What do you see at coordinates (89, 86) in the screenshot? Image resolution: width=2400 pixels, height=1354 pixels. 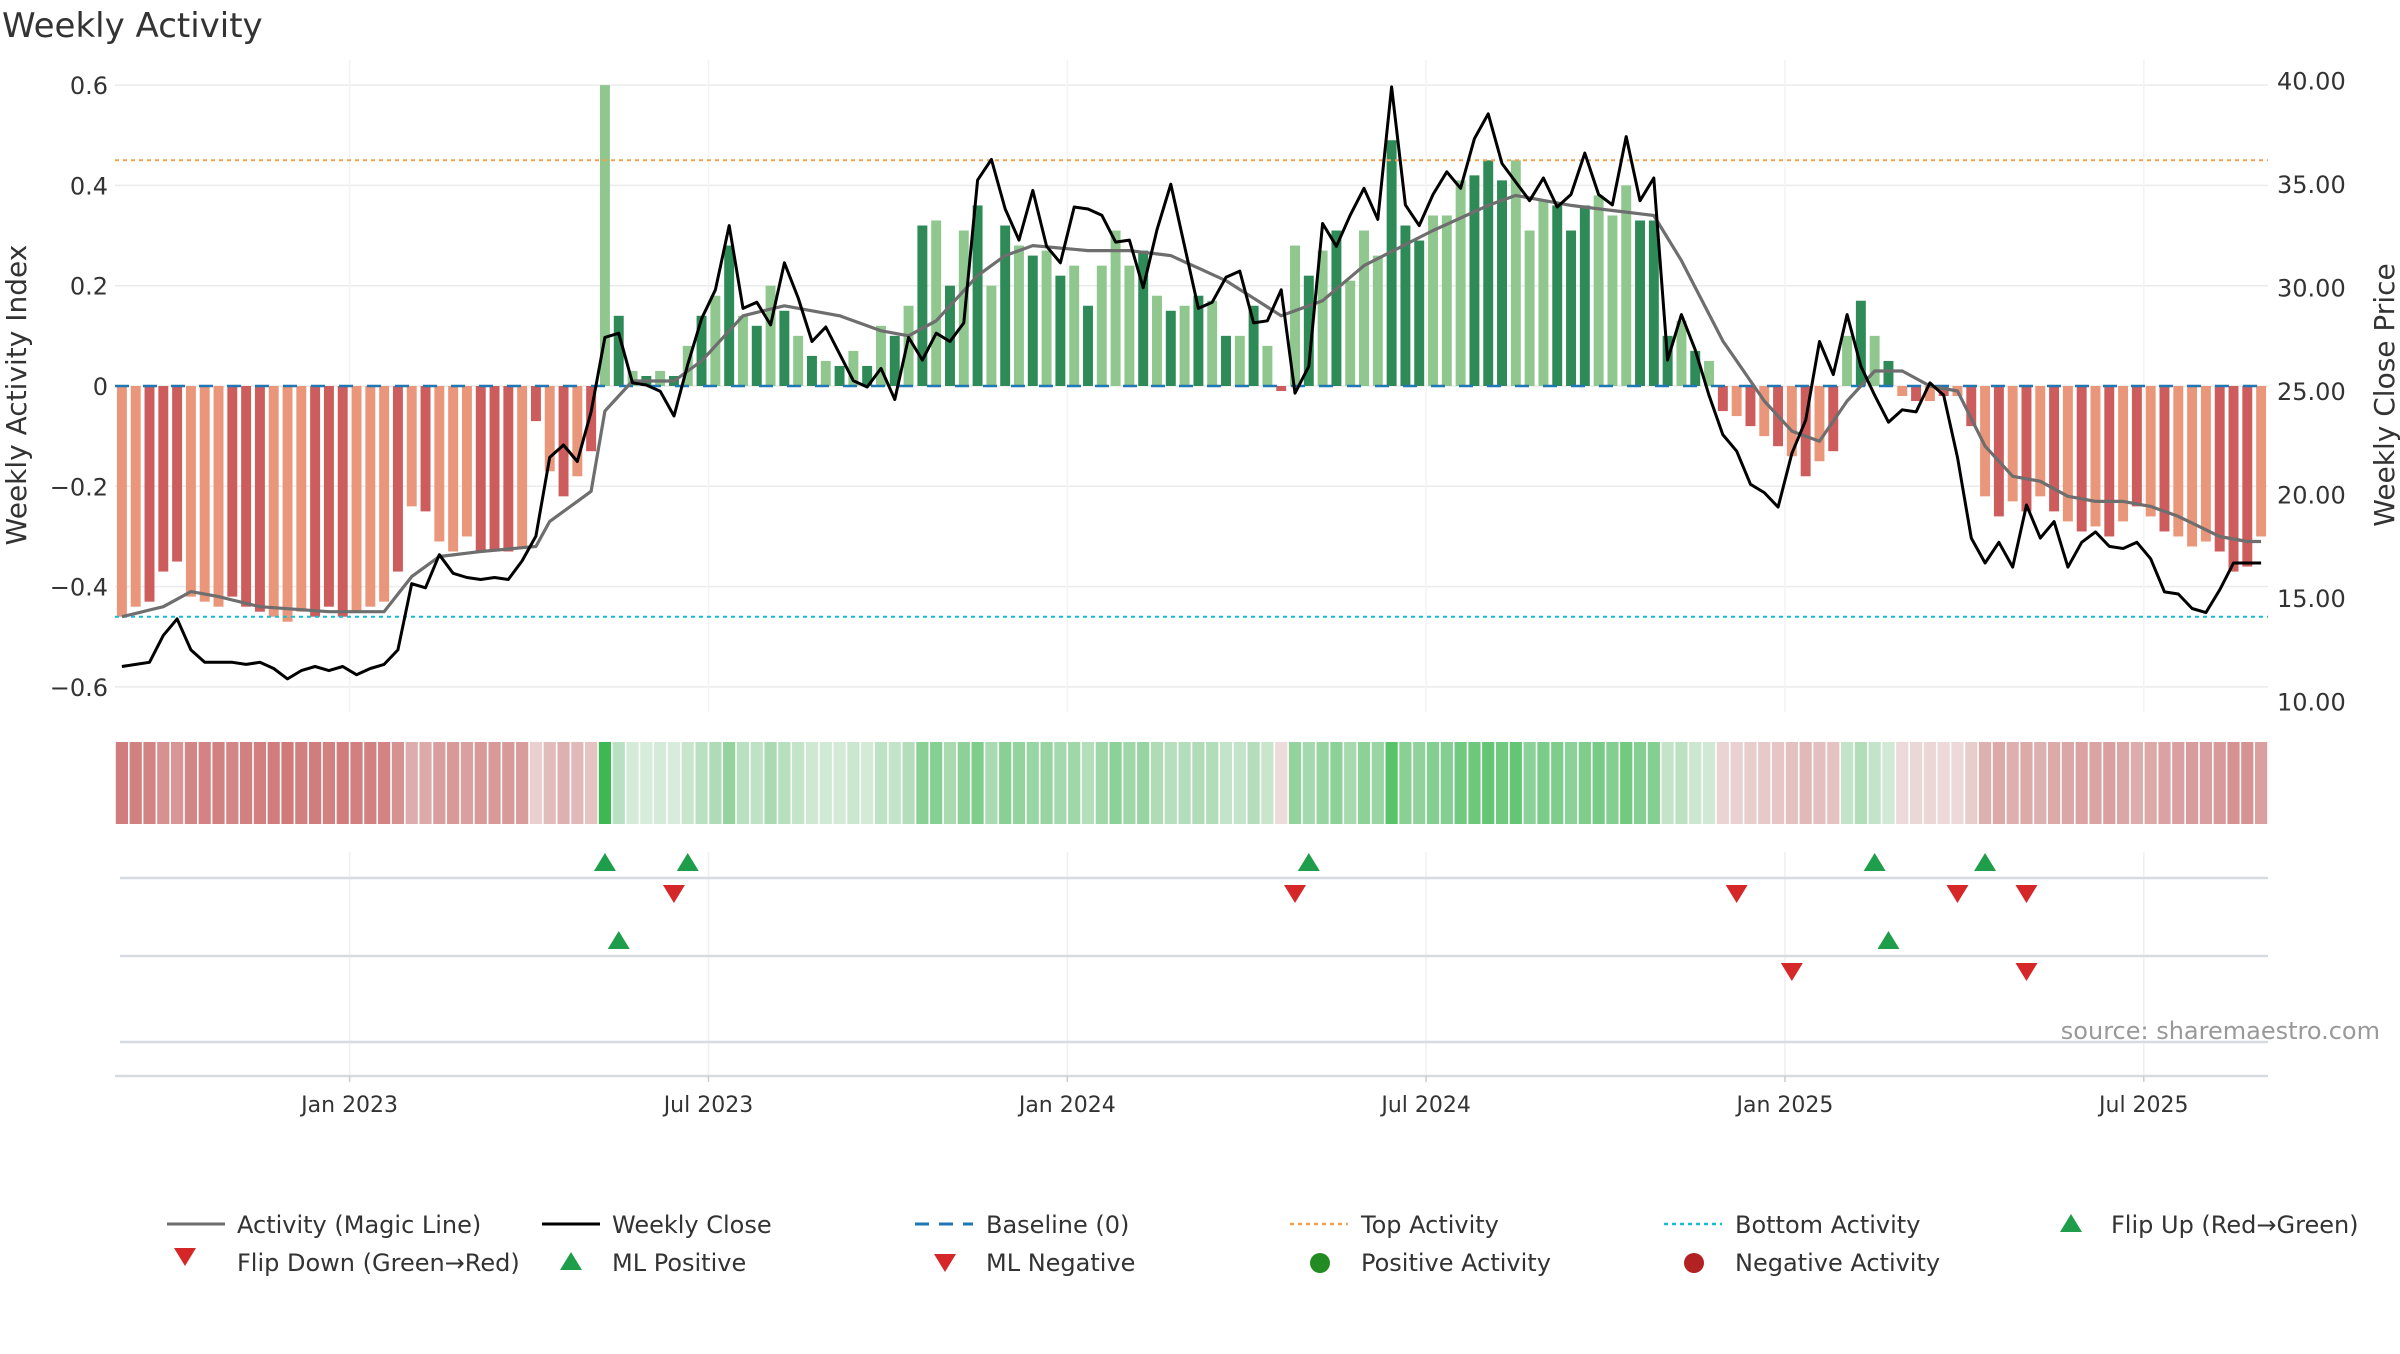 I see `y-tick-label: 0.6` at bounding box center [89, 86].